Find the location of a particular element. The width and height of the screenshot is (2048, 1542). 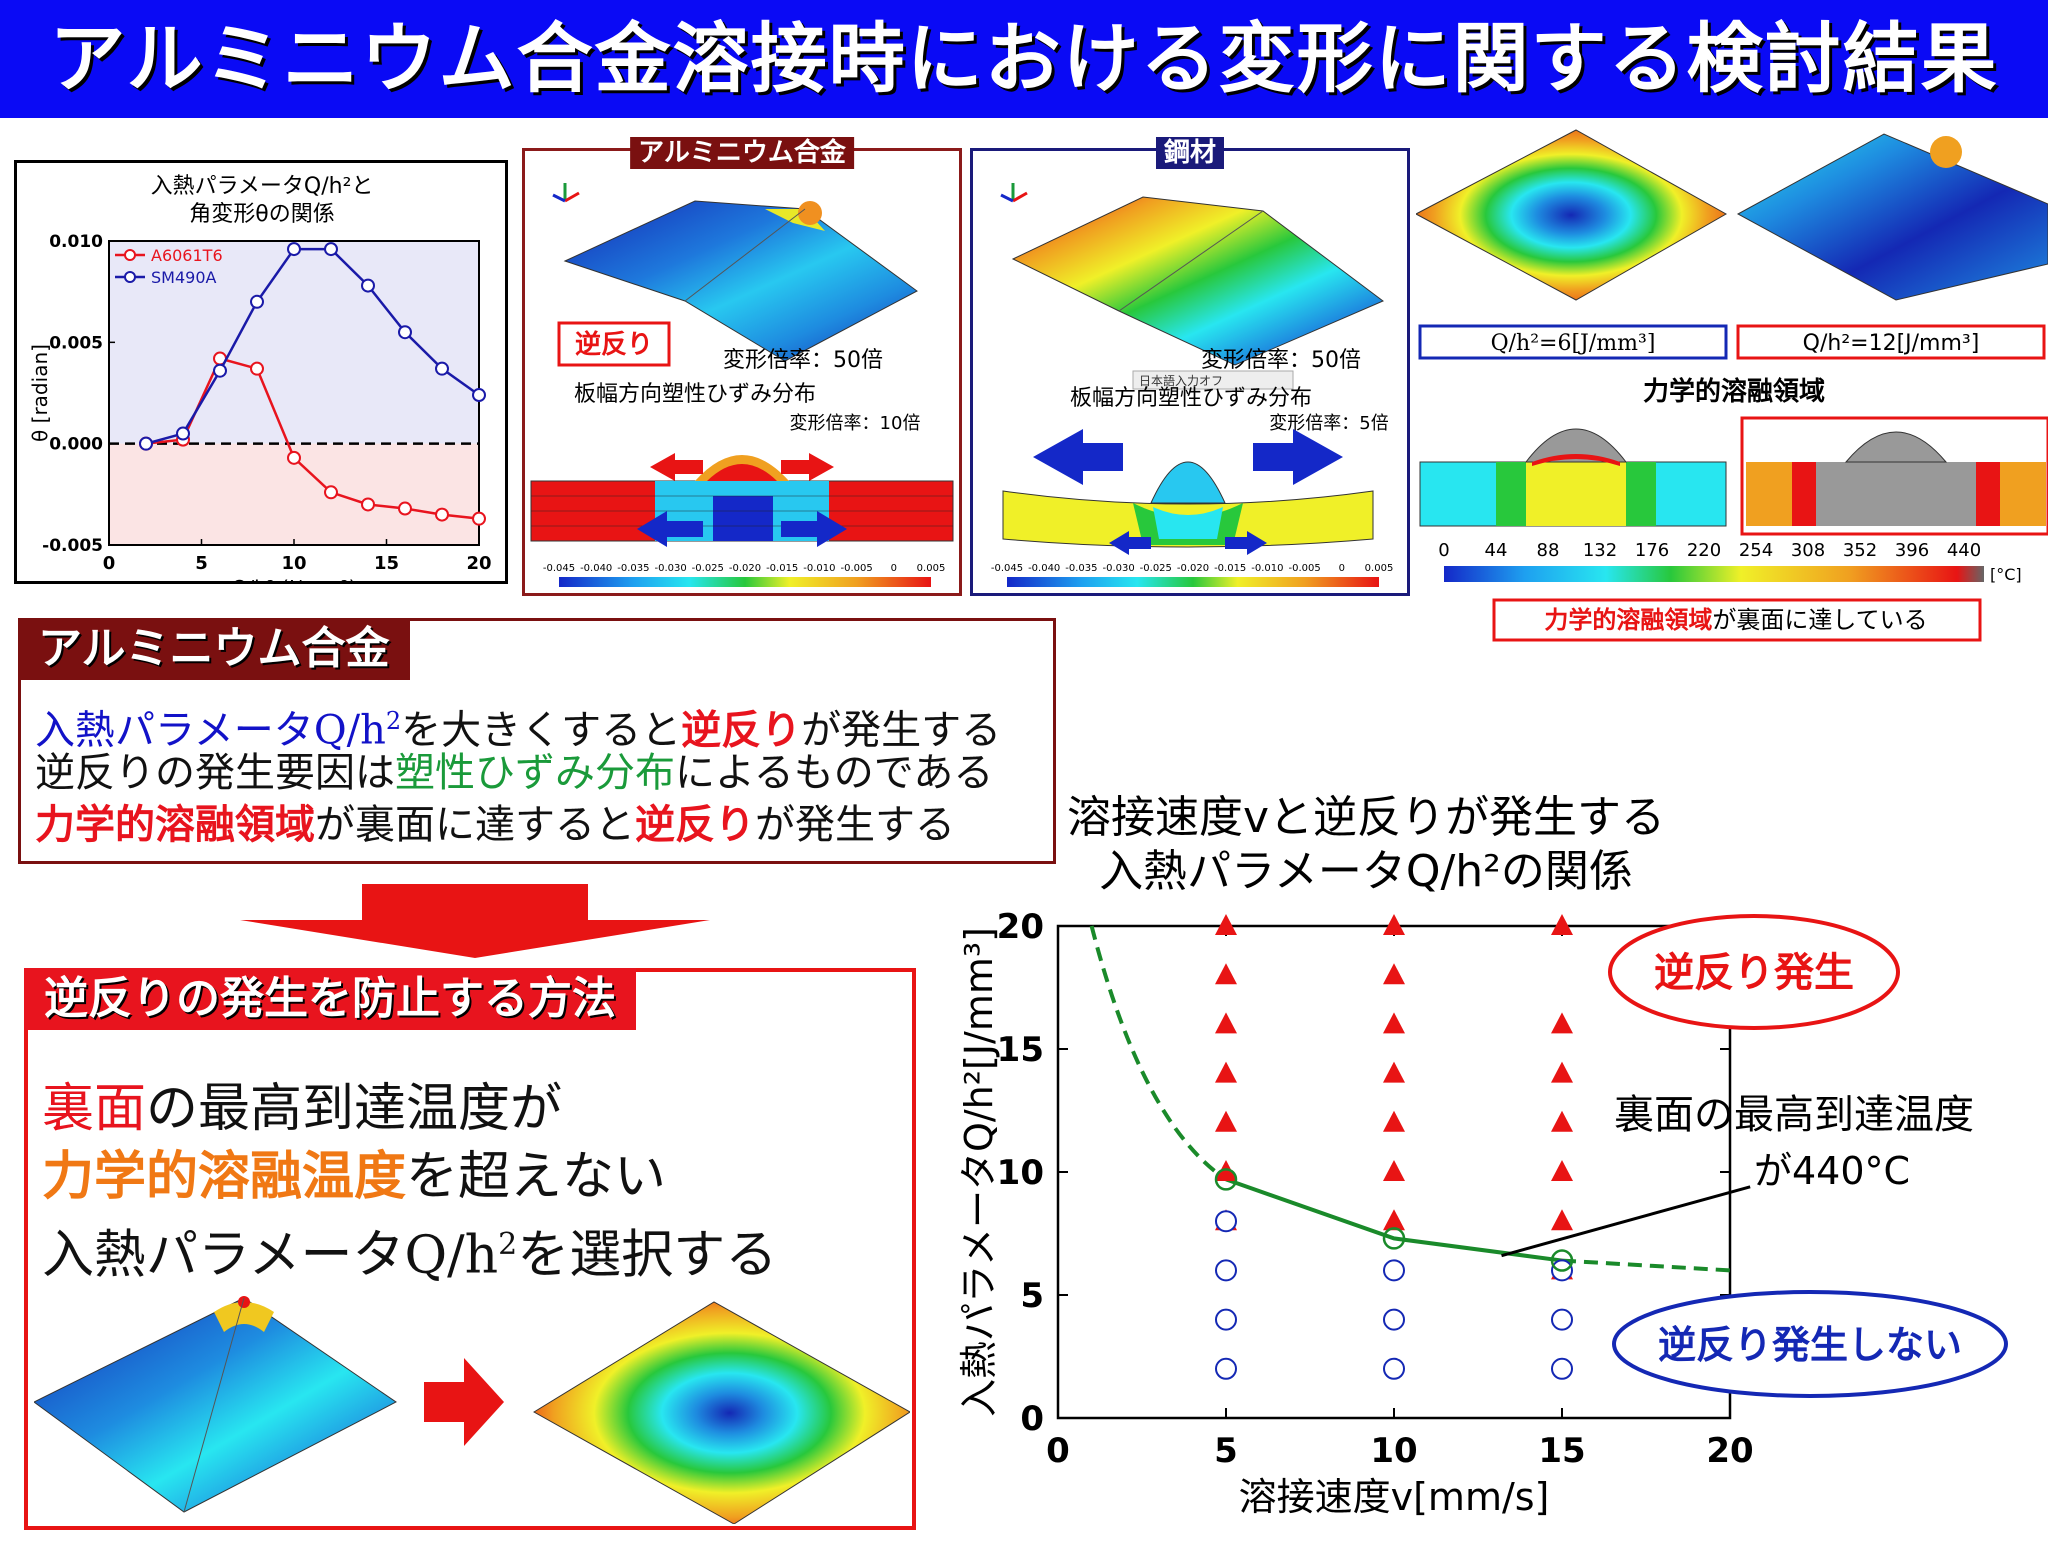

prevent-line1-a: 裏面 is located at coordinates (94, 1109).